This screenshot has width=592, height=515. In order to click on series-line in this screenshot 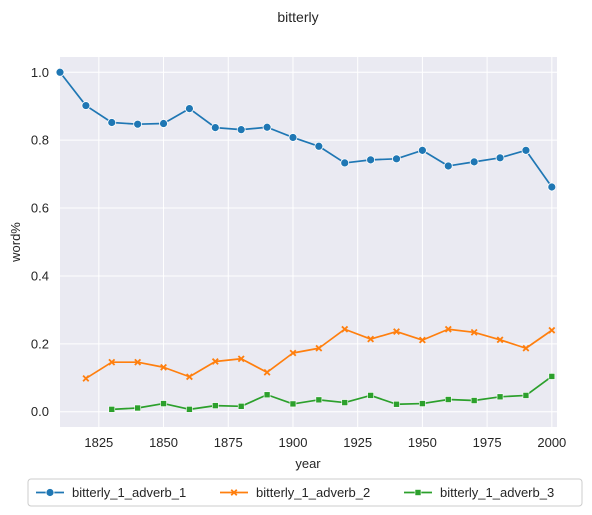, I will do `click(332, 393)`.